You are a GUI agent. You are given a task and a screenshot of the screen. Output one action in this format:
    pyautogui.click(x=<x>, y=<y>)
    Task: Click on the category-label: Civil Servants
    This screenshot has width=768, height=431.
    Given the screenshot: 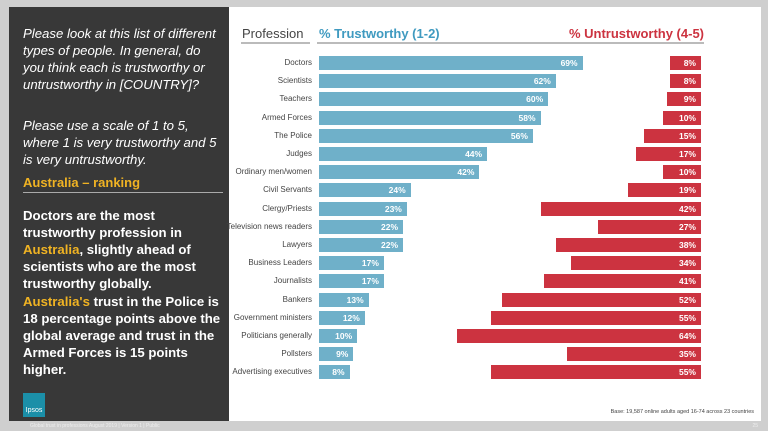 What is the action you would take?
    pyautogui.click(x=287, y=190)
    